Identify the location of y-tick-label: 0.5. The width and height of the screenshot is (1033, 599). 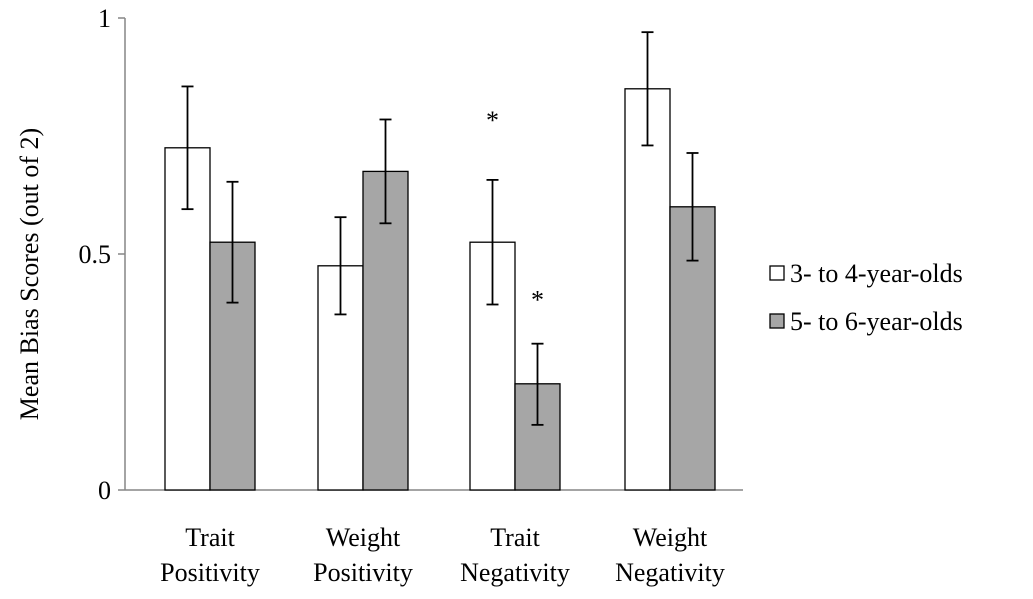
(95, 254).